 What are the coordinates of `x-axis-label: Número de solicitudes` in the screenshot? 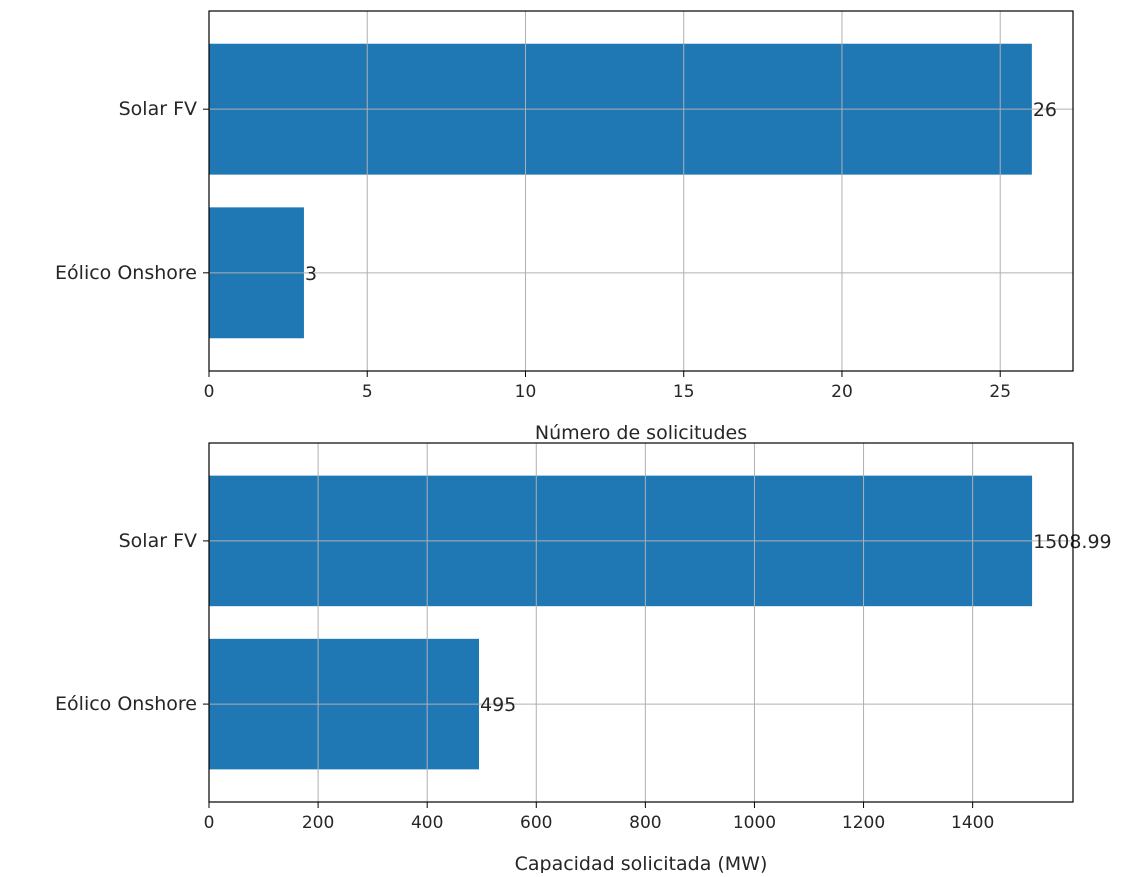 It's located at (641, 433).